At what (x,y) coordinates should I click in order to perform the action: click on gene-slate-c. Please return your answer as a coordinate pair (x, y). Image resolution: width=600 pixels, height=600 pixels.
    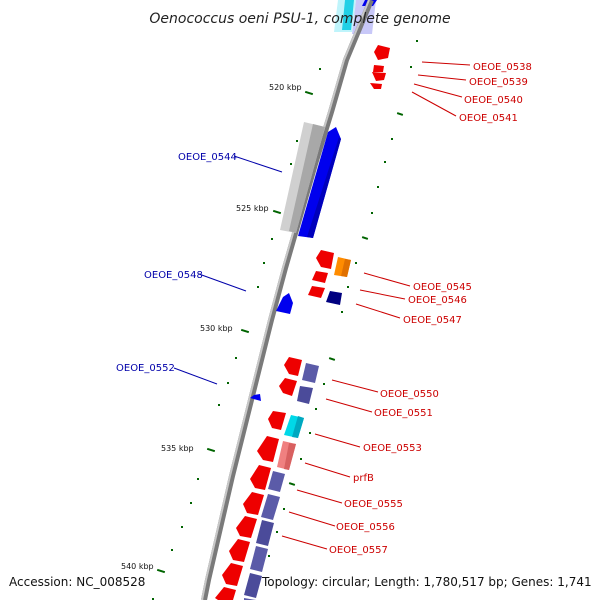
    Looking at the image, I should click on (259, 559).